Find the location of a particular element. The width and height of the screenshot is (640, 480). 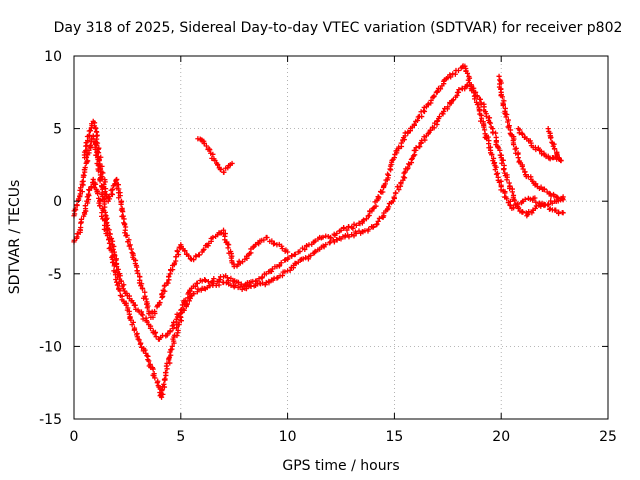

x-tick-label: 5 is located at coordinates (180, 437).